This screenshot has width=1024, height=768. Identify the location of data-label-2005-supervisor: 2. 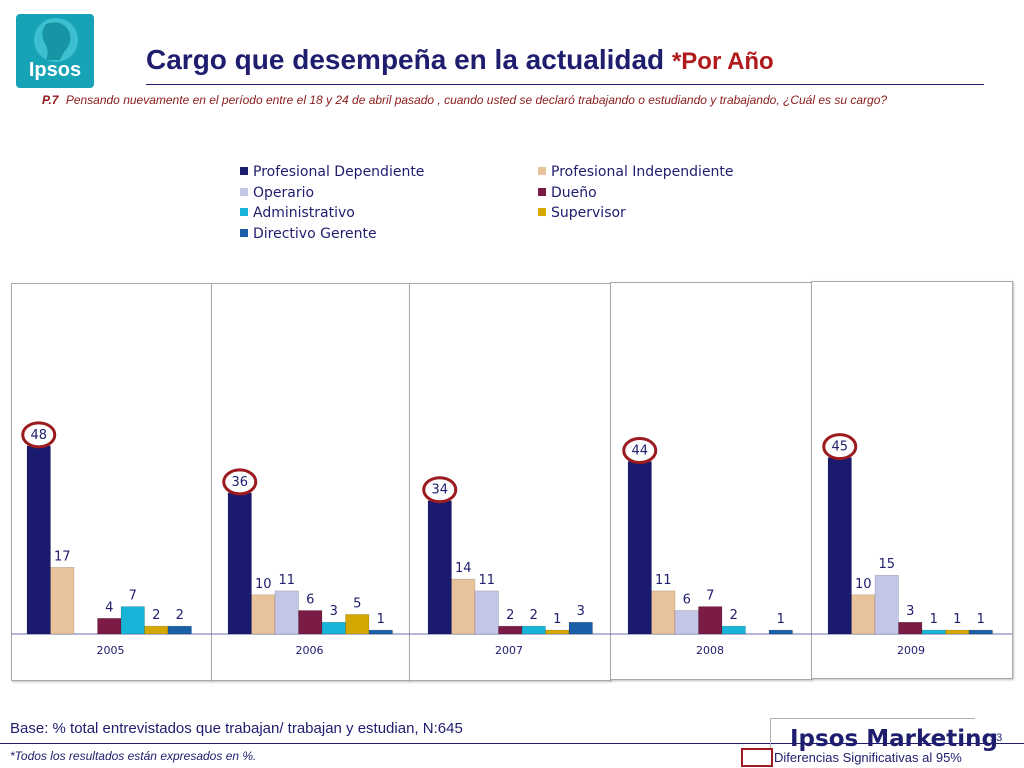
(156, 615).